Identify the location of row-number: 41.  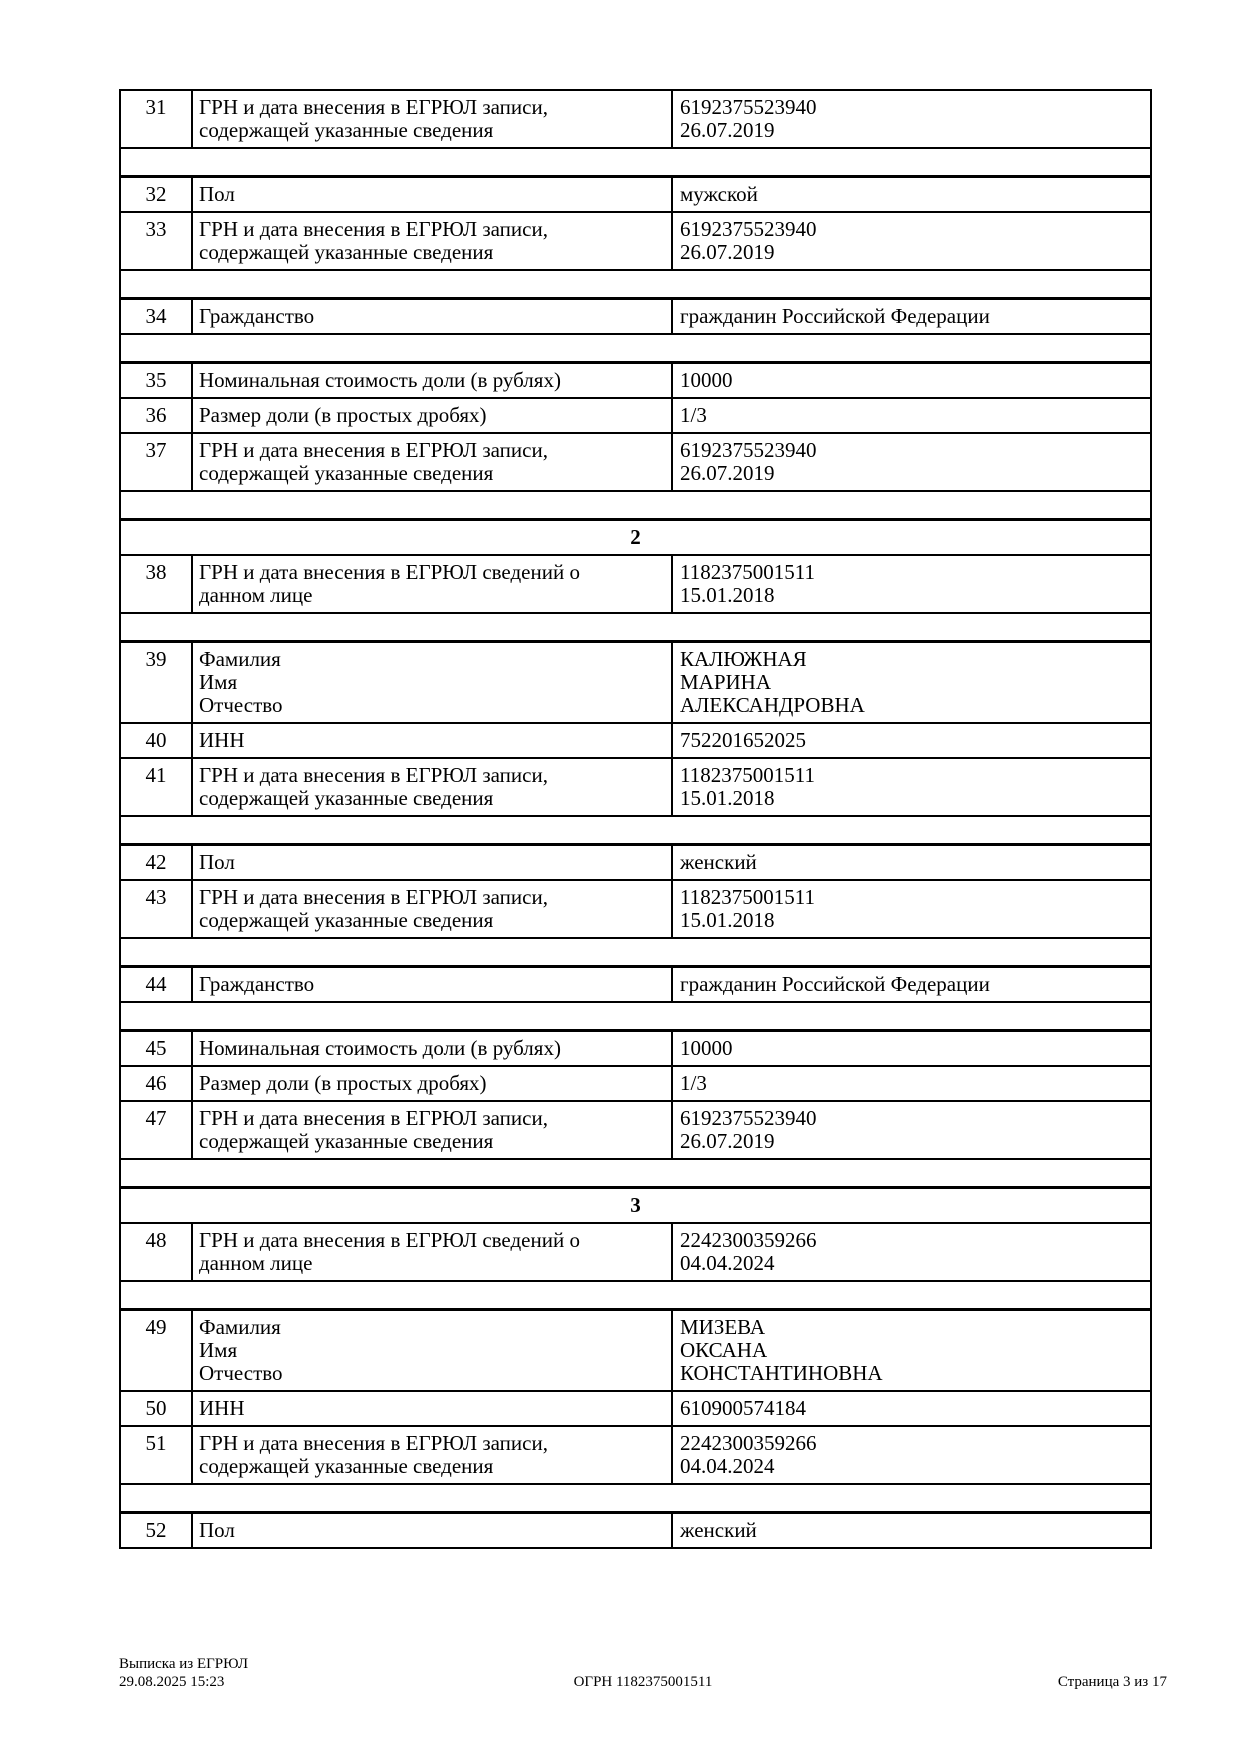
(157, 787).